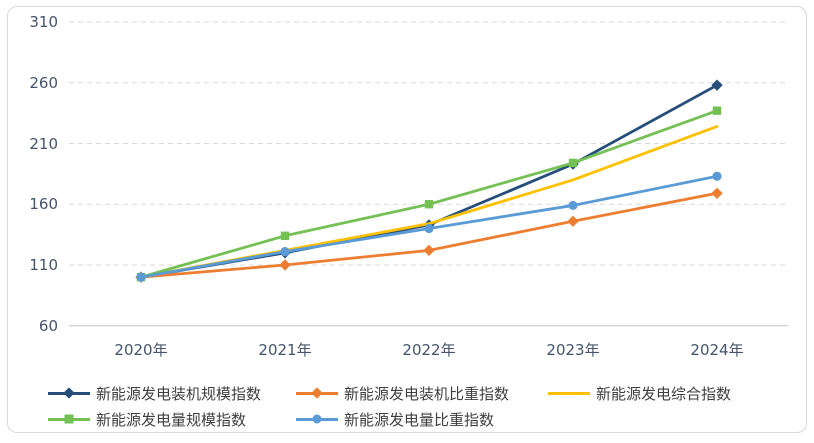 This screenshot has width=814, height=443. I want to click on legend-item-installed-capacity-share-index: 新能源发电装机比重指数, so click(403, 393).